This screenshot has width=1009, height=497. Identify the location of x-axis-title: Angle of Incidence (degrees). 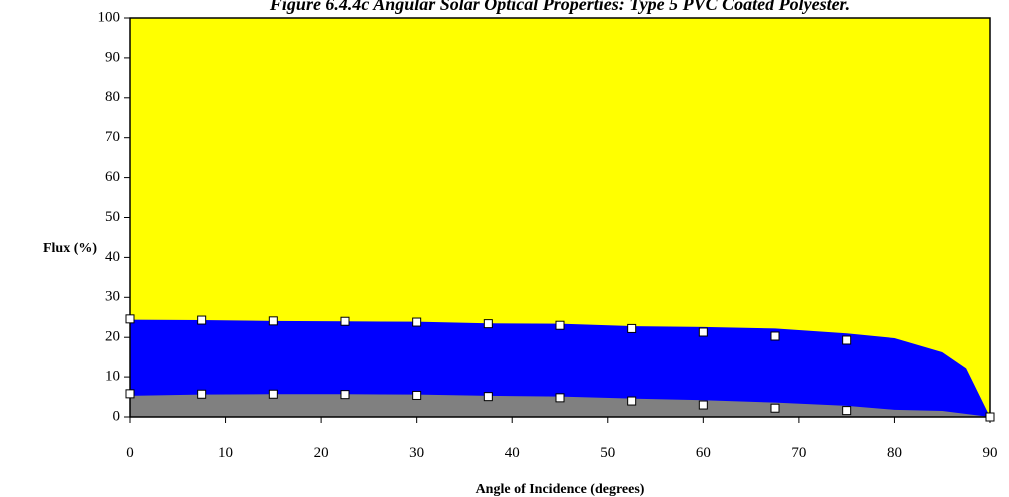
(560, 489).